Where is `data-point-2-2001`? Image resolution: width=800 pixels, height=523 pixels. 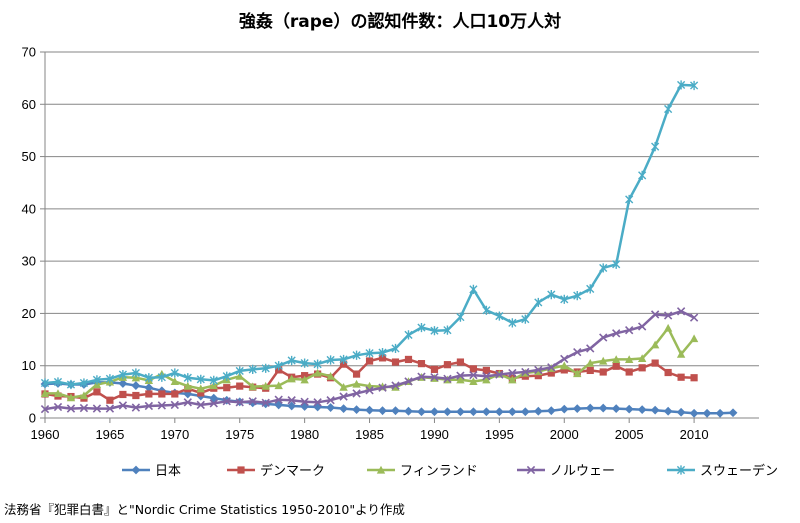 data-point-2-2001 is located at coordinates (577, 373).